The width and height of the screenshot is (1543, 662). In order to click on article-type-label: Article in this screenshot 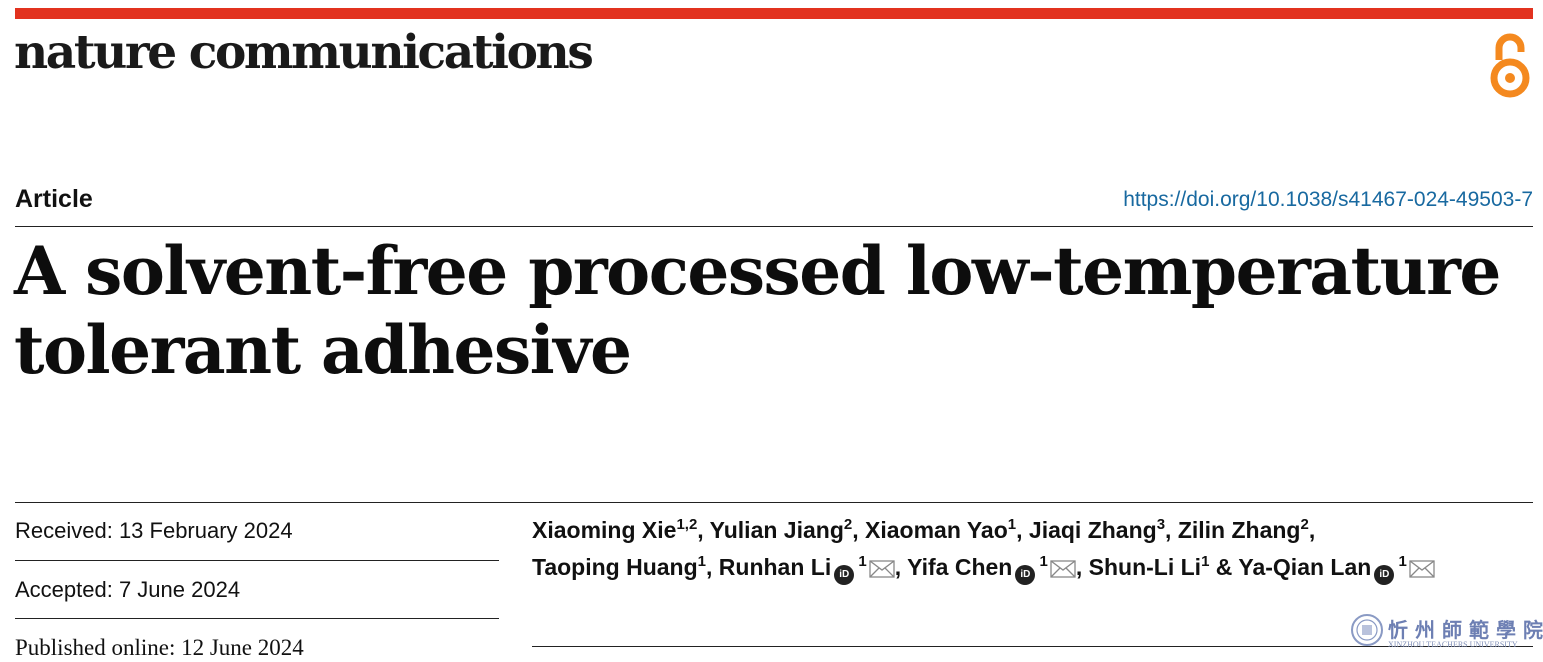, I will do `click(54, 199)`.